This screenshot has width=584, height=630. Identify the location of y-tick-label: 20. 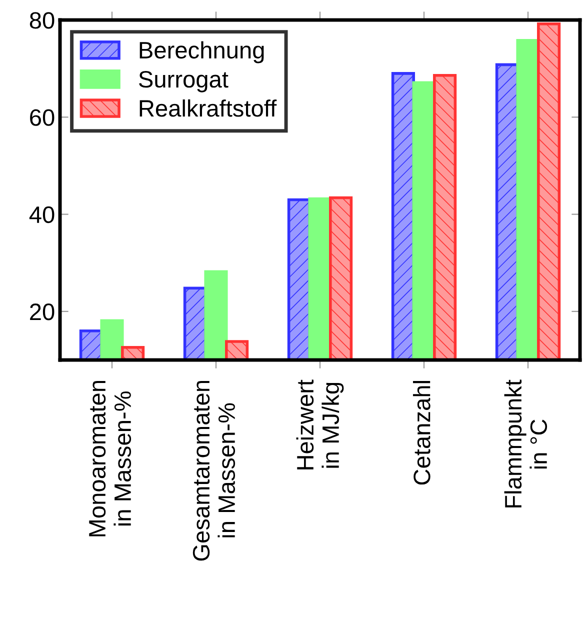
(42, 311).